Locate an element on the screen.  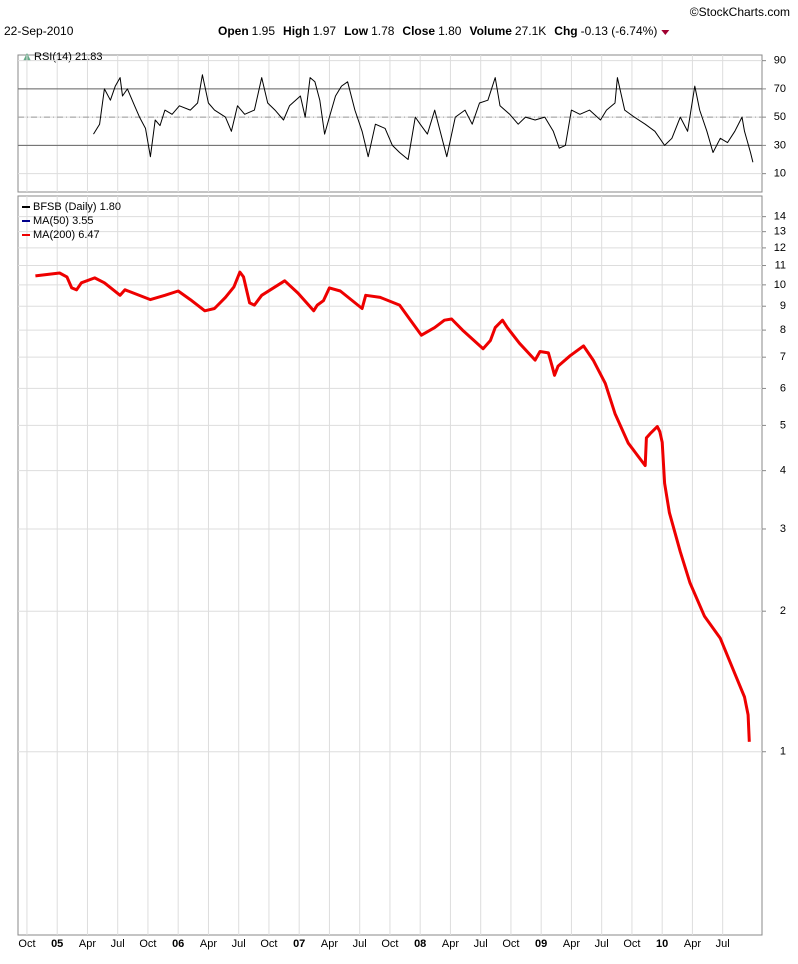
x-tick-label: 10 is located at coordinates (662, 944).